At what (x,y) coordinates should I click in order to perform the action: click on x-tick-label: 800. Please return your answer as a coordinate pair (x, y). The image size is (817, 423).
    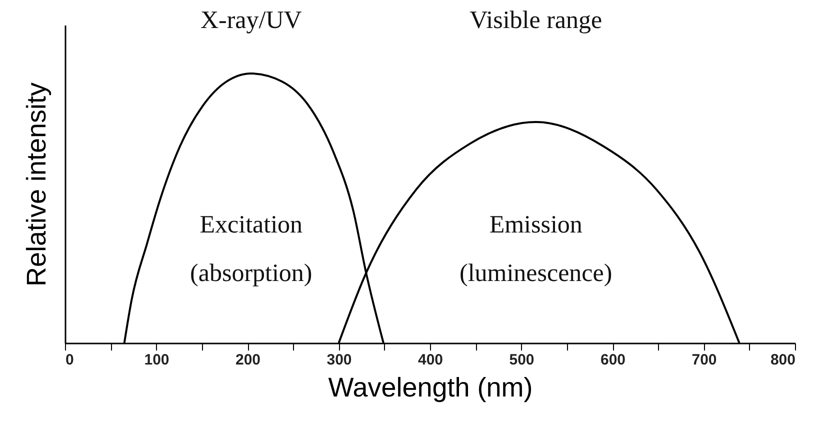
    Looking at the image, I should click on (783, 360).